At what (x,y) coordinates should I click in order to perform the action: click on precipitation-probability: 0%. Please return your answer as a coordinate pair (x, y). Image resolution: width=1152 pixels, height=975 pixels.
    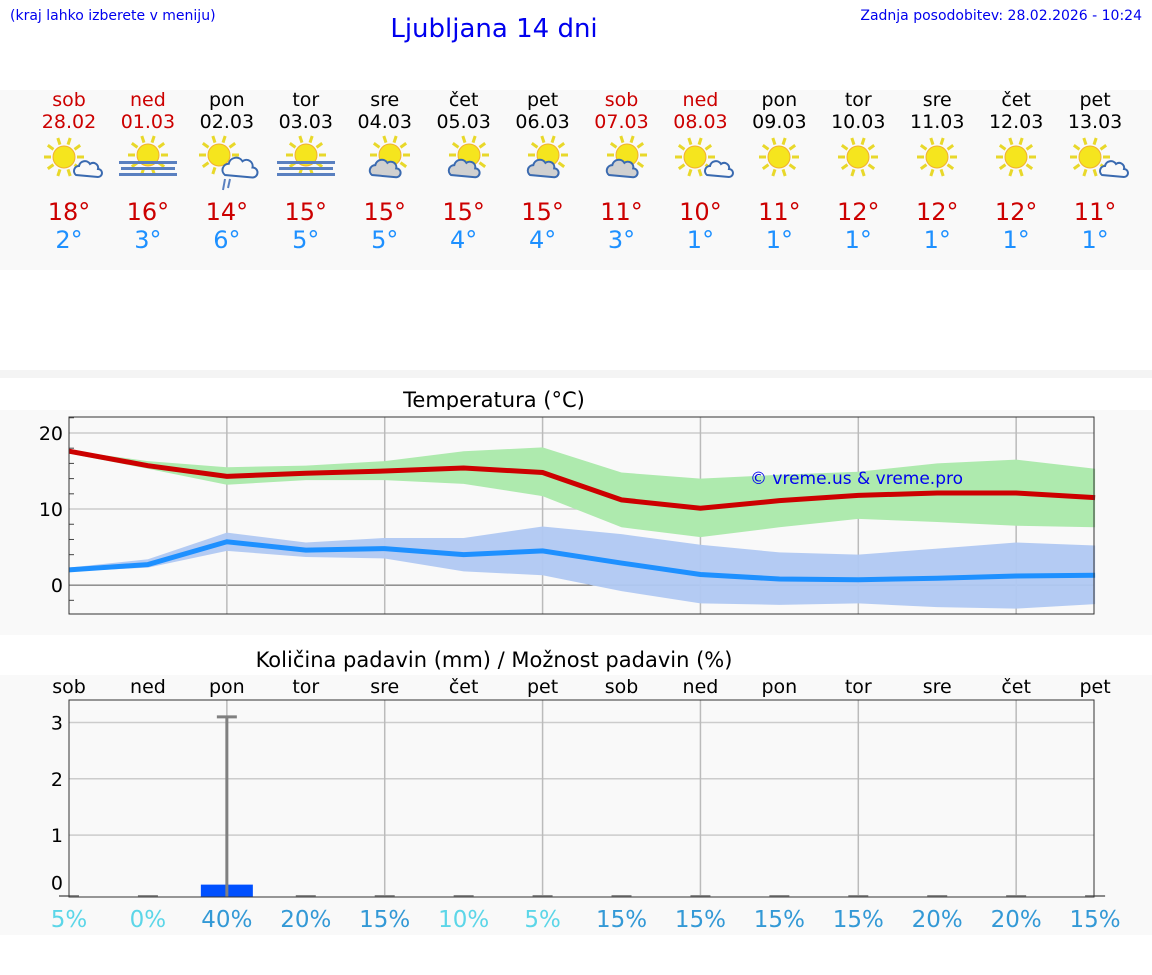
    Looking at the image, I should click on (148, 920).